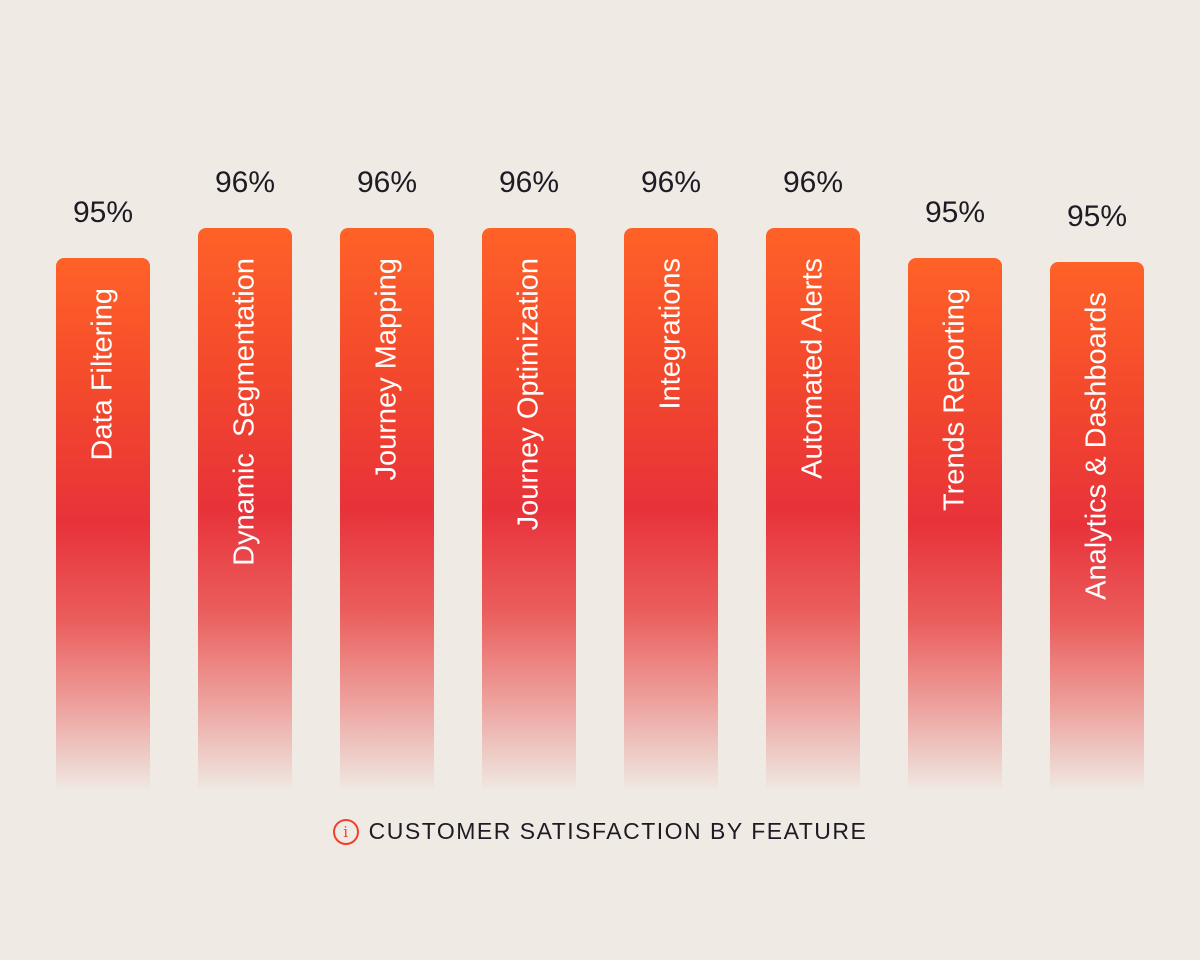 Image resolution: width=1200 pixels, height=960 pixels. I want to click on bar: Journey Optimization, so click(529, 509).